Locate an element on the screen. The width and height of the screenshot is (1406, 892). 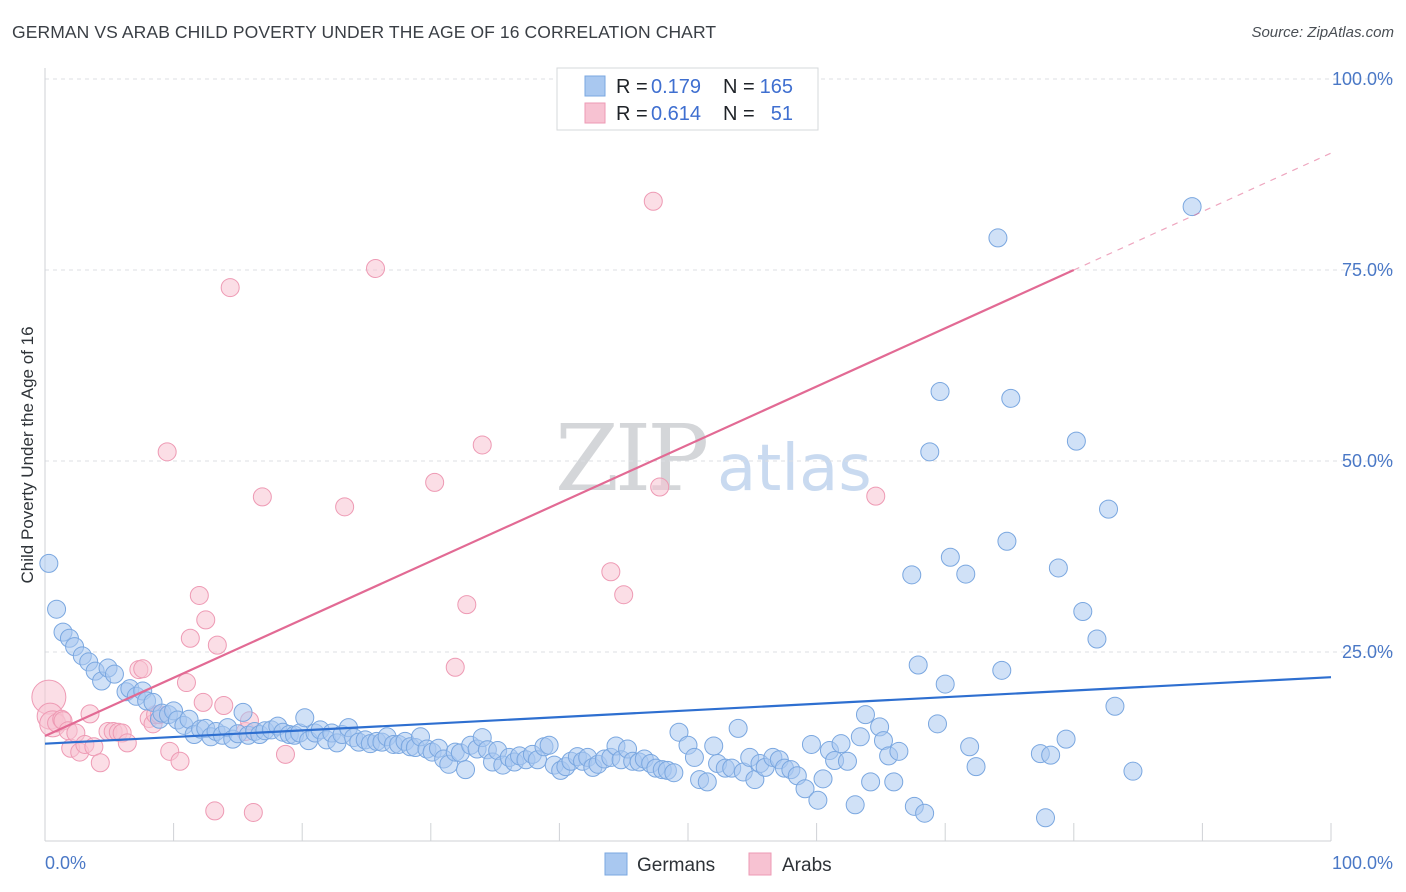
y-tick-label-75: 75.0% is located at coordinates (1367, 270).